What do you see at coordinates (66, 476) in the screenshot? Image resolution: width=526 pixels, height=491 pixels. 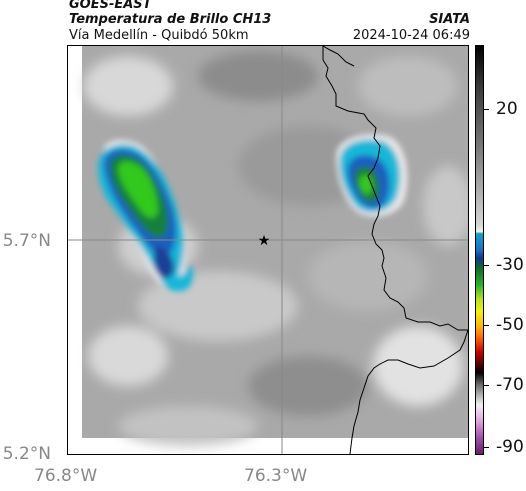 I see `lon-tick-label: 76.8°W` at bounding box center [66, 476].